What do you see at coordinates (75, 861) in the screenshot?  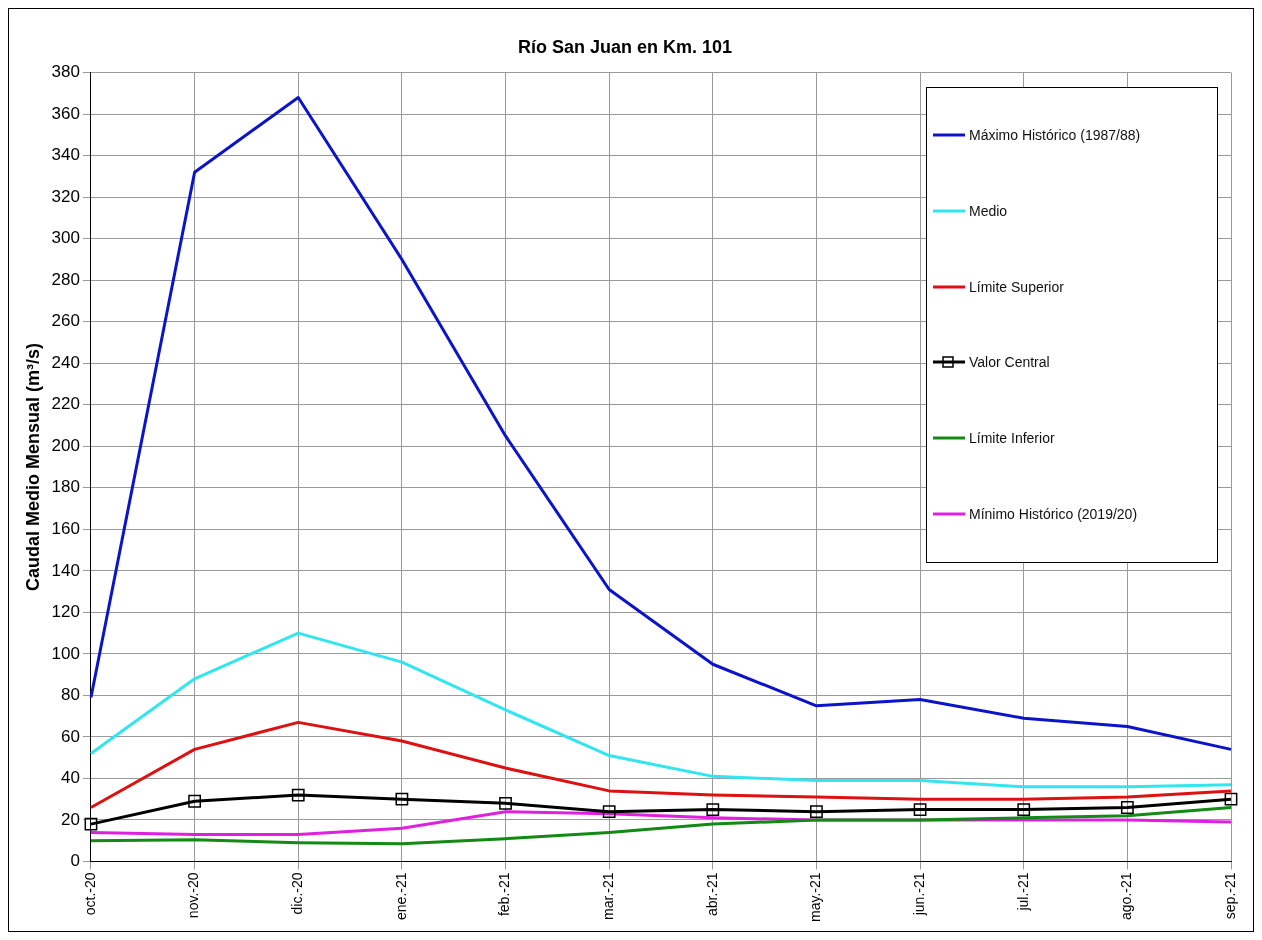 I see `y-tick-label: 0` at bounding box center [75, 861].